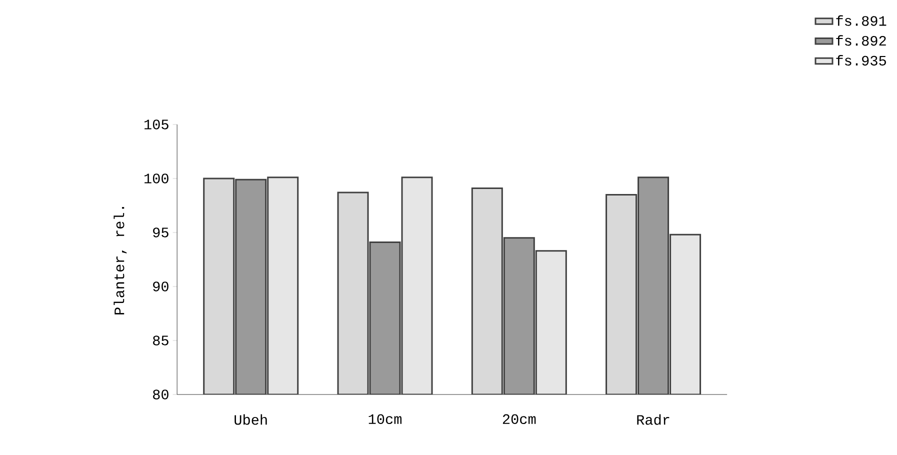 Image resolution: width=897 pixels, height=455 pixels. What do you see at coordinates (861, 20) in the screenshot?
I see `legend-label: fs.891` at bounding box center [861, 20].